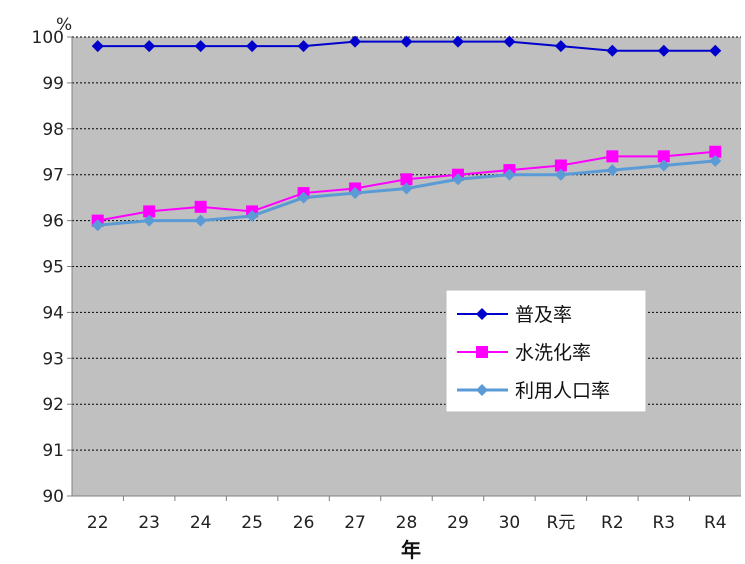 The height and width of the screenshot is (564, 745). Describe the element at coordinates (53, 497) in the screenshot. I see `y-tick-label: 90` at that location.